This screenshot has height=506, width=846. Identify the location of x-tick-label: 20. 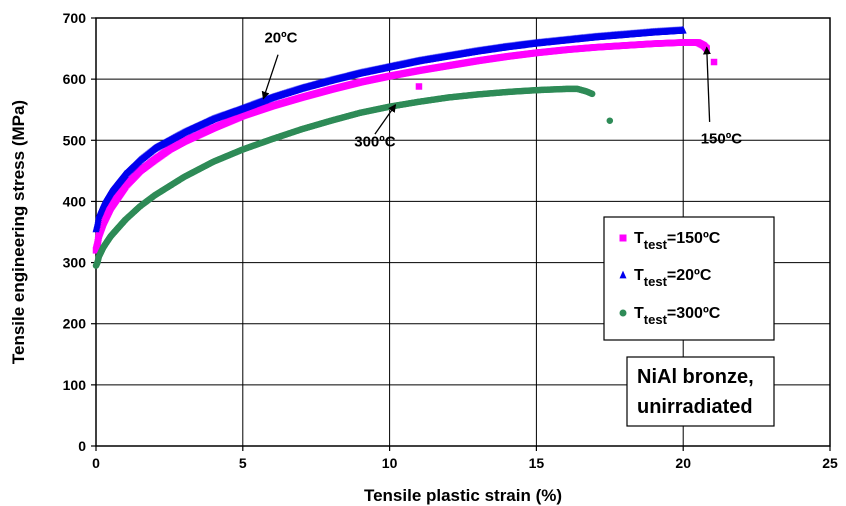
(683, 463).